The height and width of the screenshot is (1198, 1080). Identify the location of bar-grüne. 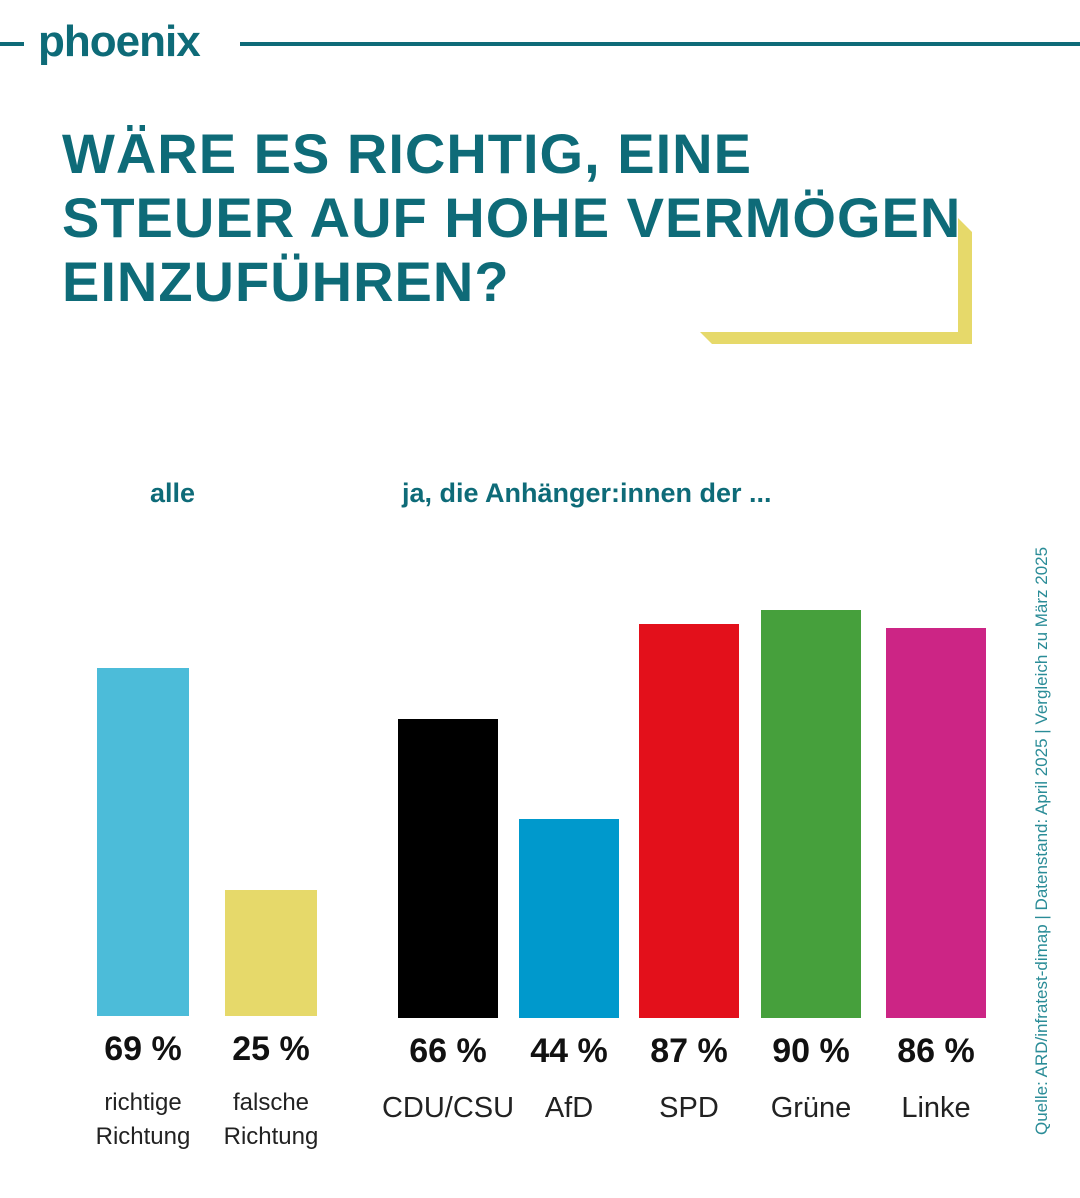
(811, 814).